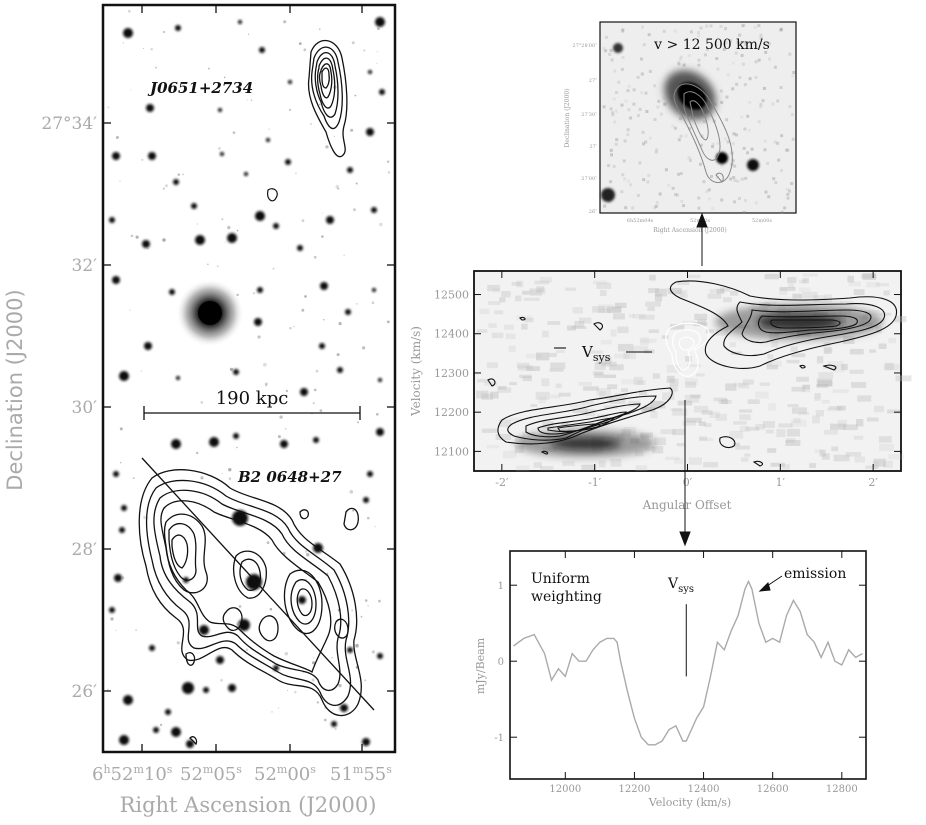 The image size is (926, 825). Describe the element at coordinates (589, 179) in the screenshot. I see `inset-y-tick: 27′00″` at that location.